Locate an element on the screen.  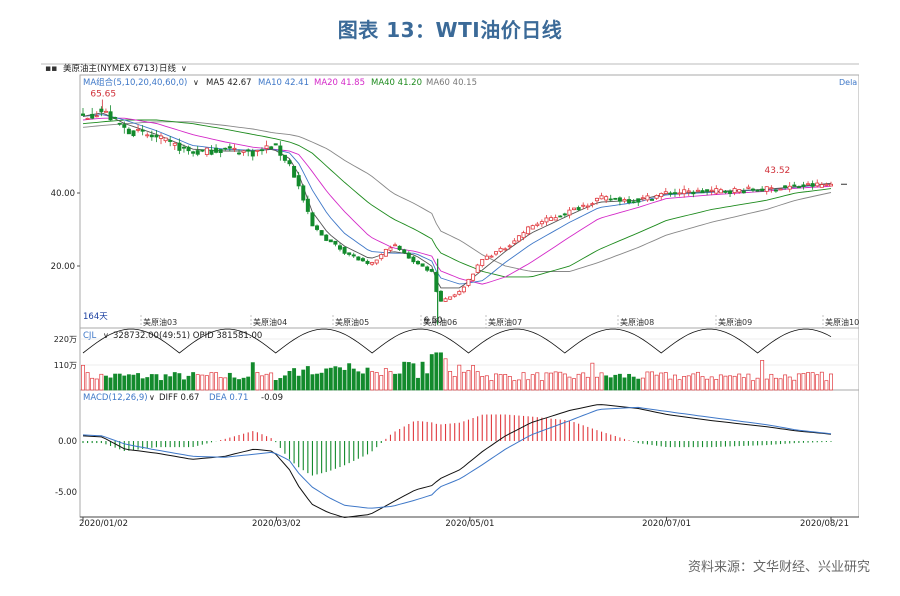
contract-label: 美原油03 is located at coordinates (160, 322).